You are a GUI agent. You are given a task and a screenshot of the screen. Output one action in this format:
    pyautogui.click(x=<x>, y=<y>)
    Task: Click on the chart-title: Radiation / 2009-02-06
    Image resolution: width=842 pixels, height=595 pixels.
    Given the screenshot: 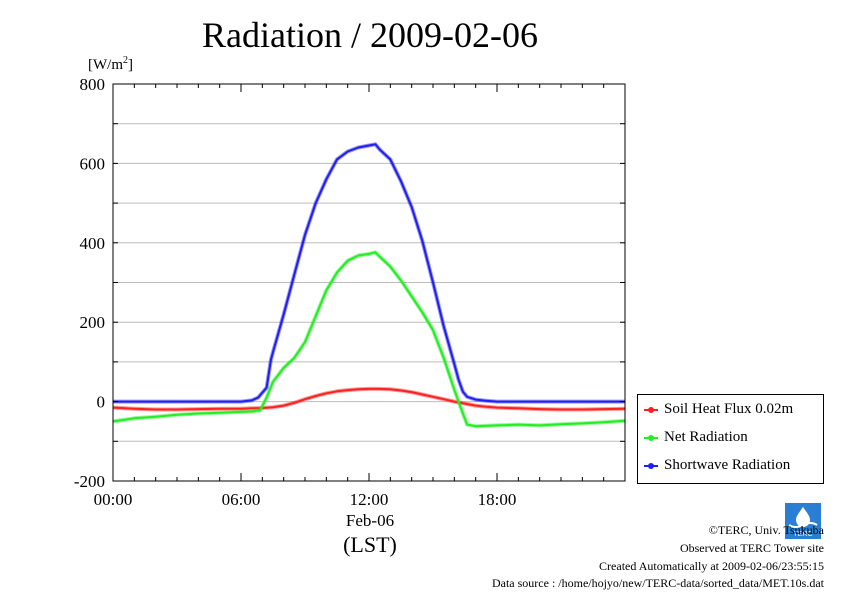 What is the action you would take?
    pyautogui.click(x=370, y=35)
    